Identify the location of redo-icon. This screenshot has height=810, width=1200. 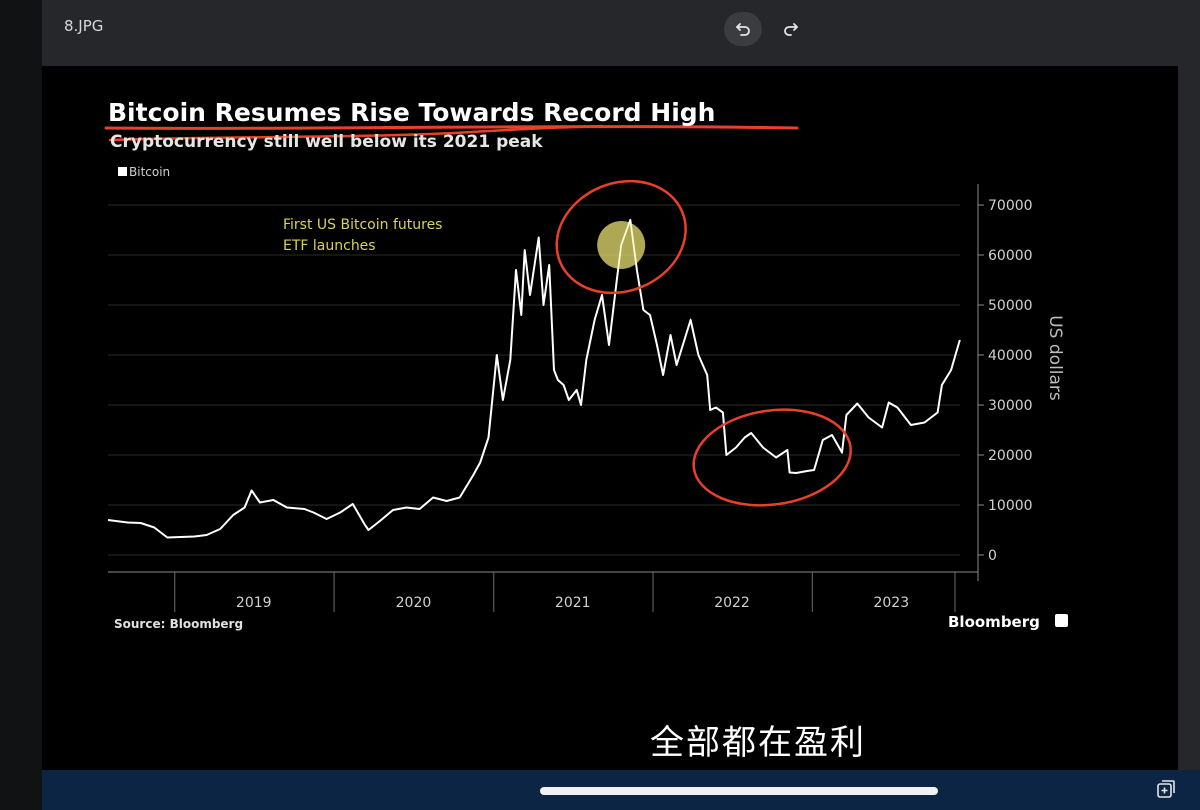
(791, 29).